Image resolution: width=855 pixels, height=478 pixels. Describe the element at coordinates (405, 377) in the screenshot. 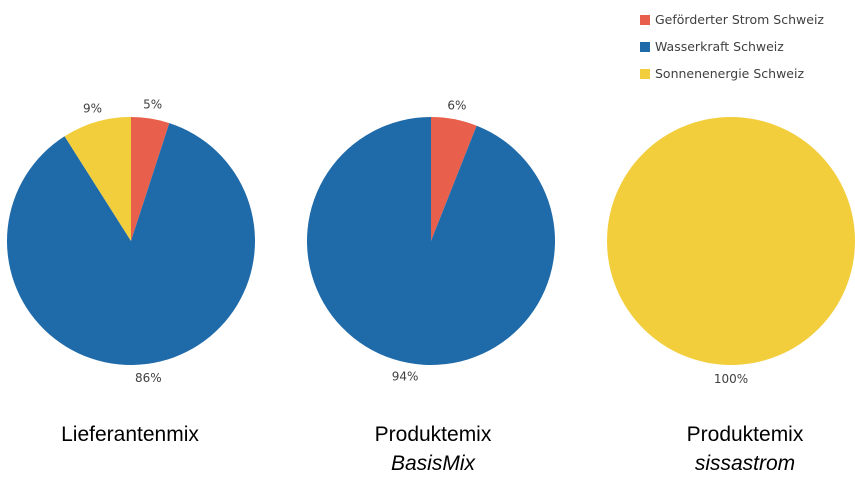

I see `data-label-wasserkraft-schweiz: 94%` at that location.